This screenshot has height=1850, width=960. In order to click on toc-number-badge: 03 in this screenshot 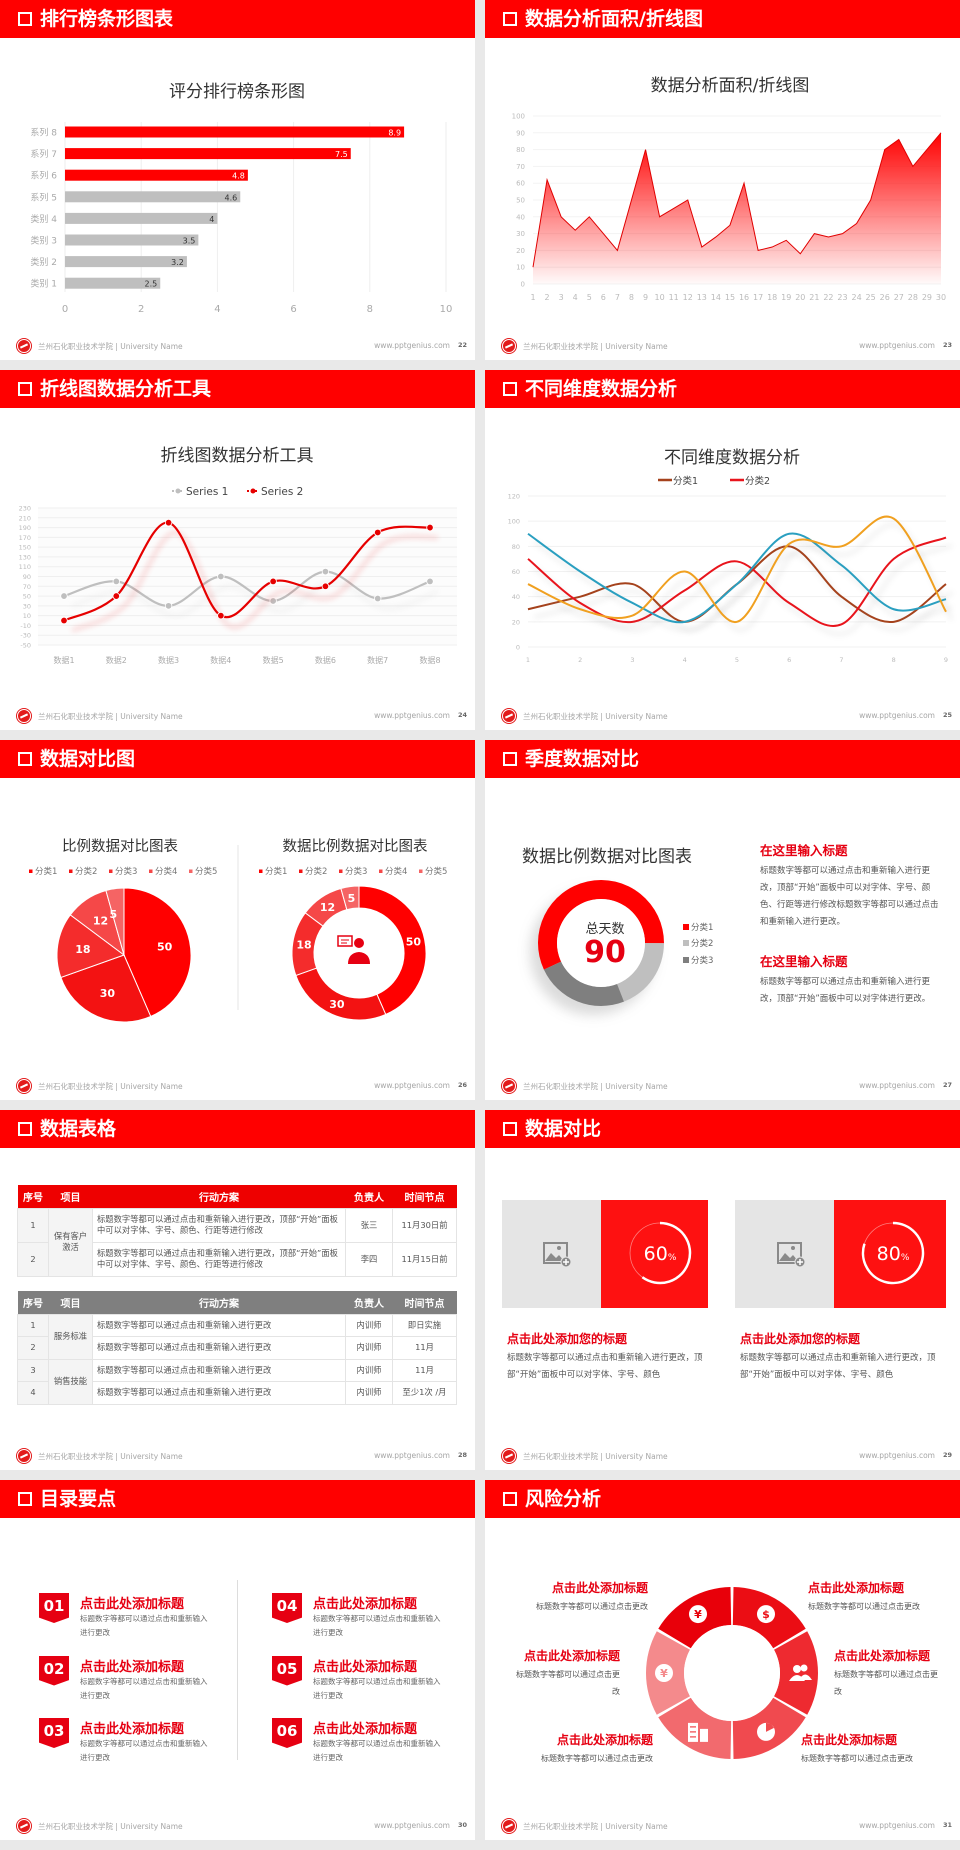, I will do `click(54, 1733)`.